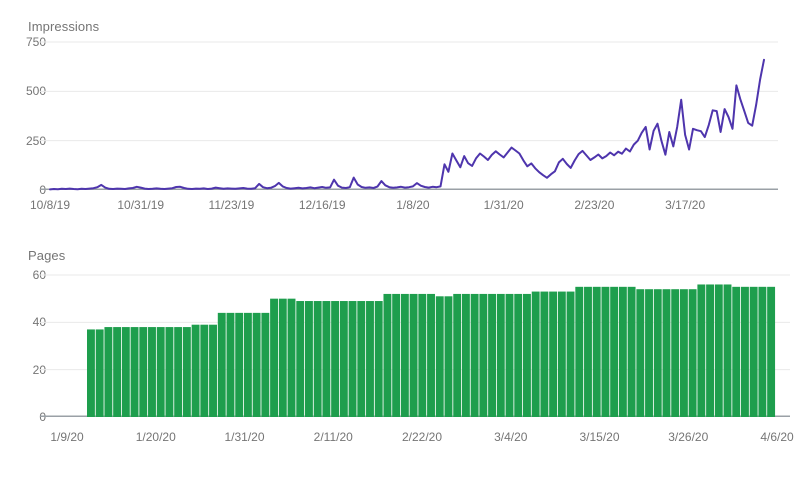  Describe the element at coordinates (39, 322) in the screenshot. I see `y-tick-label-40: 40` at that location.